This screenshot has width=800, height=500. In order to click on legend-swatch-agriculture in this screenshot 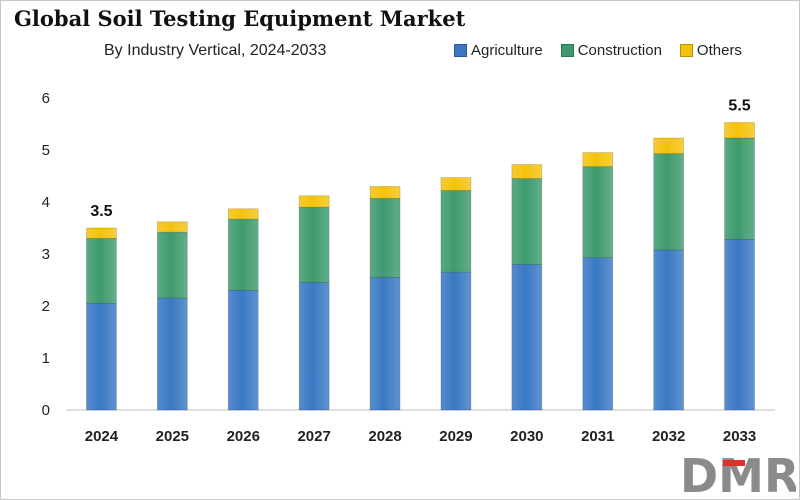, I will do `click(460, 50)`.